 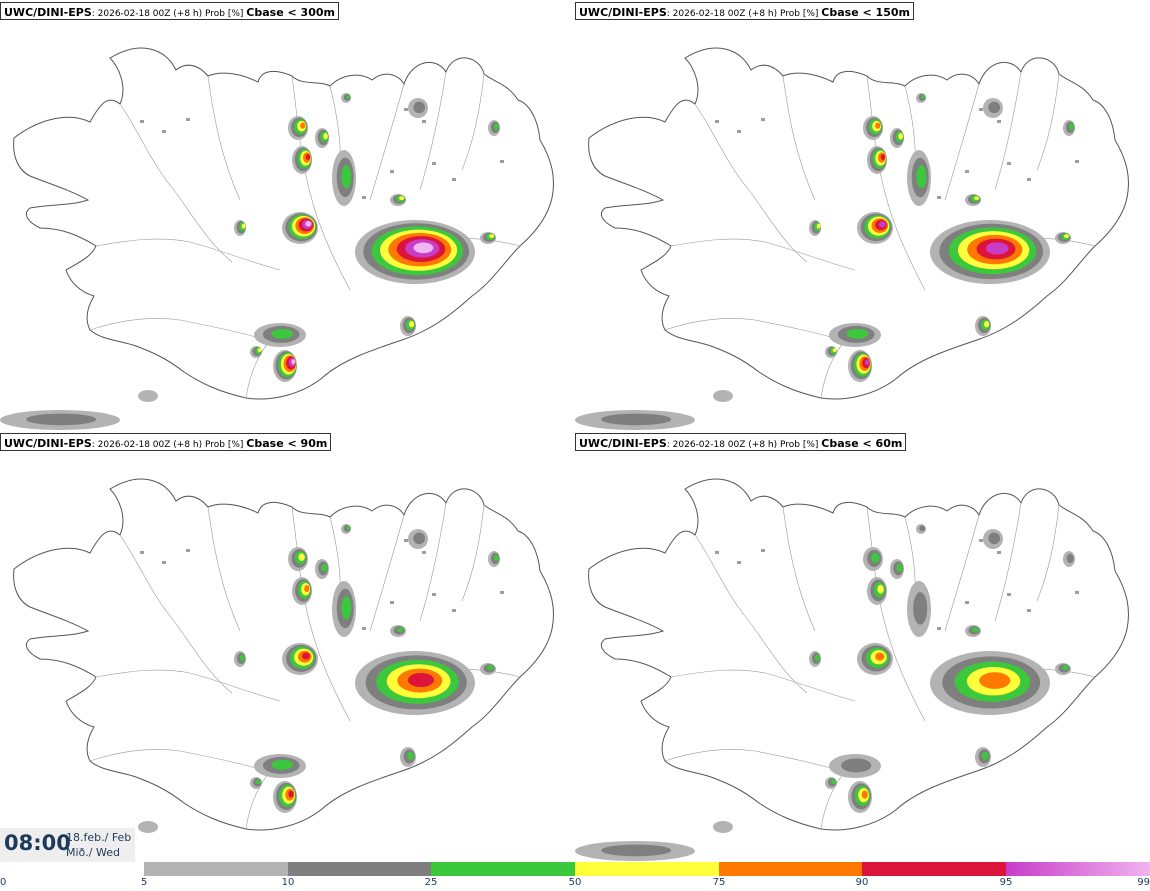 I want to click on legend-tick-label: 75, so click(x=719, y=882).